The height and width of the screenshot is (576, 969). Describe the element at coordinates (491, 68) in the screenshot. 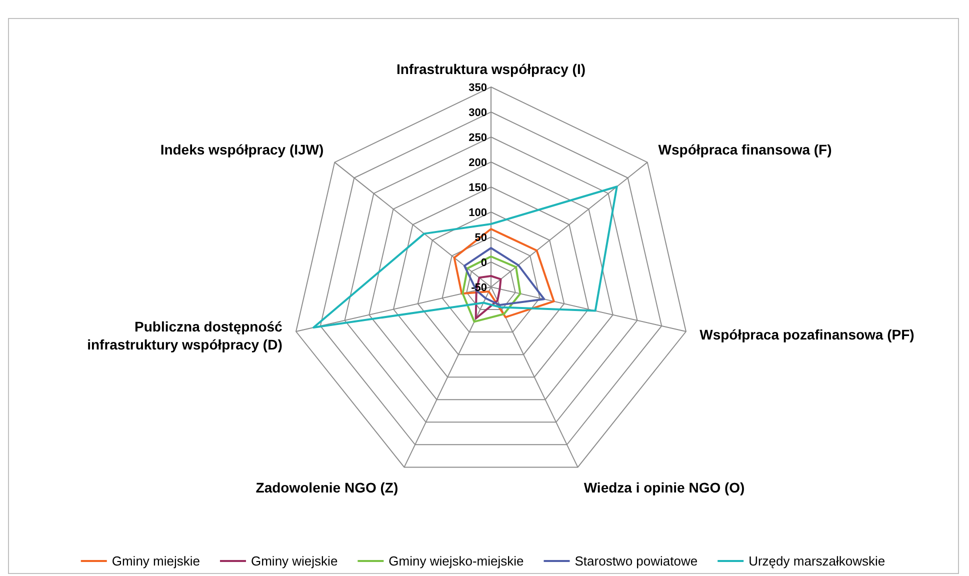

I see `spoke-label: Infrastruktura współpracy (I)` at that location.